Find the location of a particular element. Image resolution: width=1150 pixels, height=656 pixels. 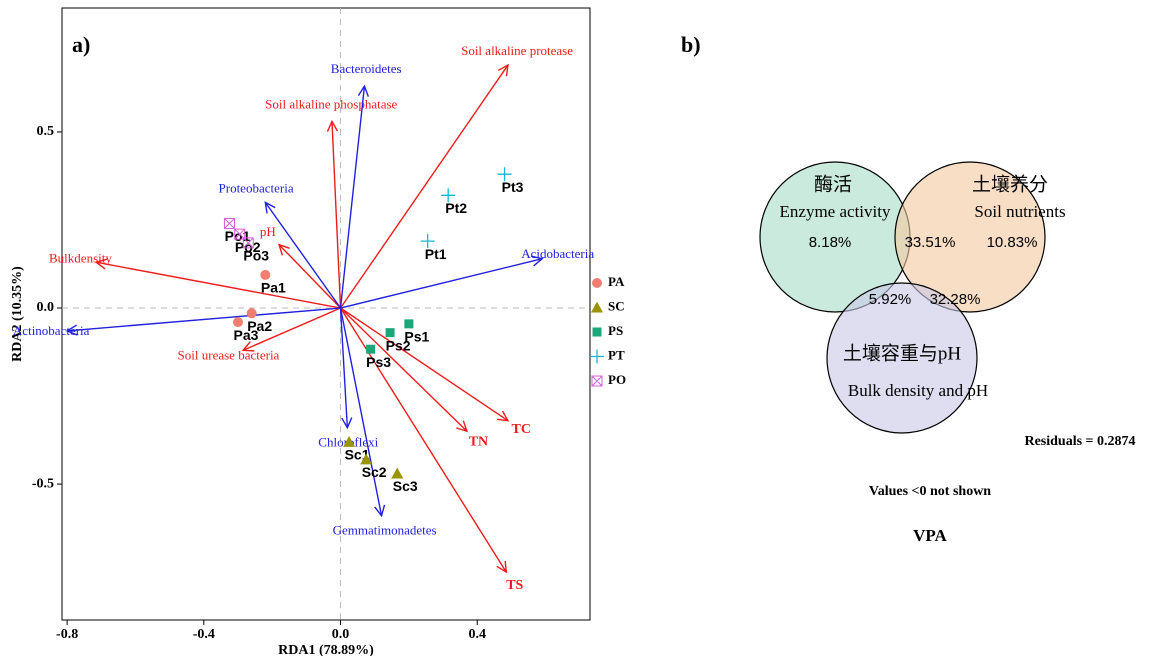

point-label: Pa1 is located at coordinates (273, 288).